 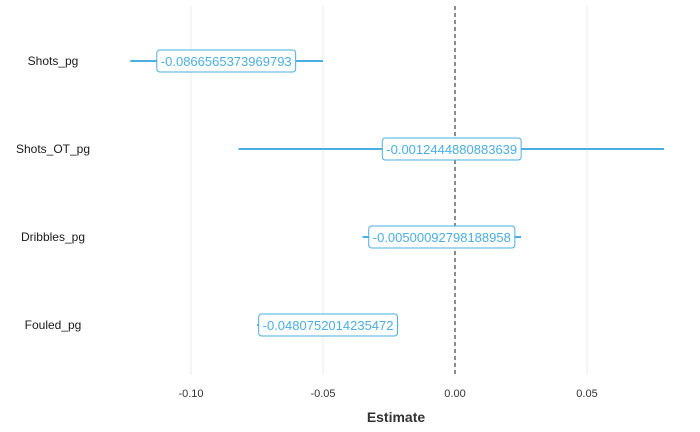 What do you see at coordinates (322, 394) in the screenshot?
I see `x-tick-label-1: -0.05` at bounding box center [322, 394].